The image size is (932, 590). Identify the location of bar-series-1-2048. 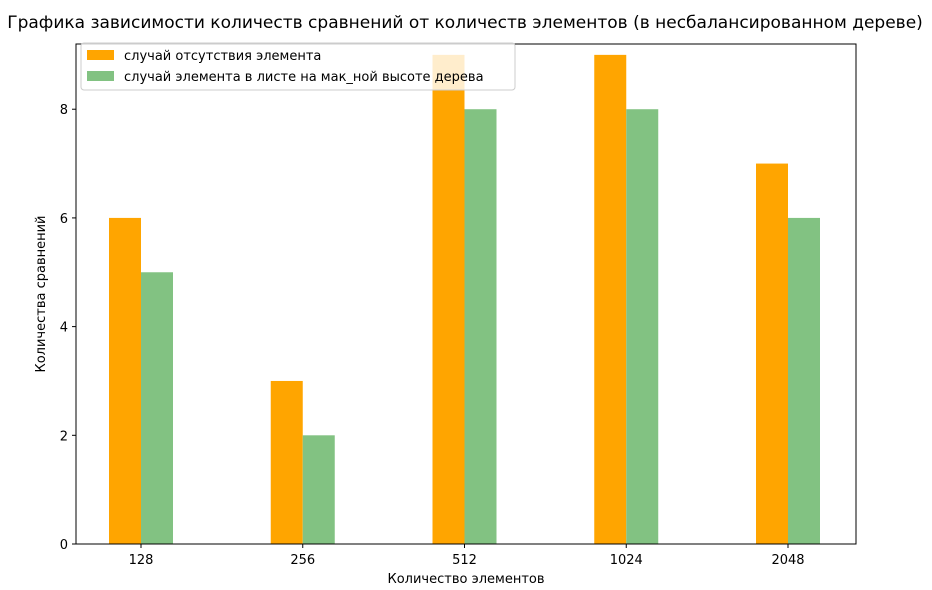
(772, 353).